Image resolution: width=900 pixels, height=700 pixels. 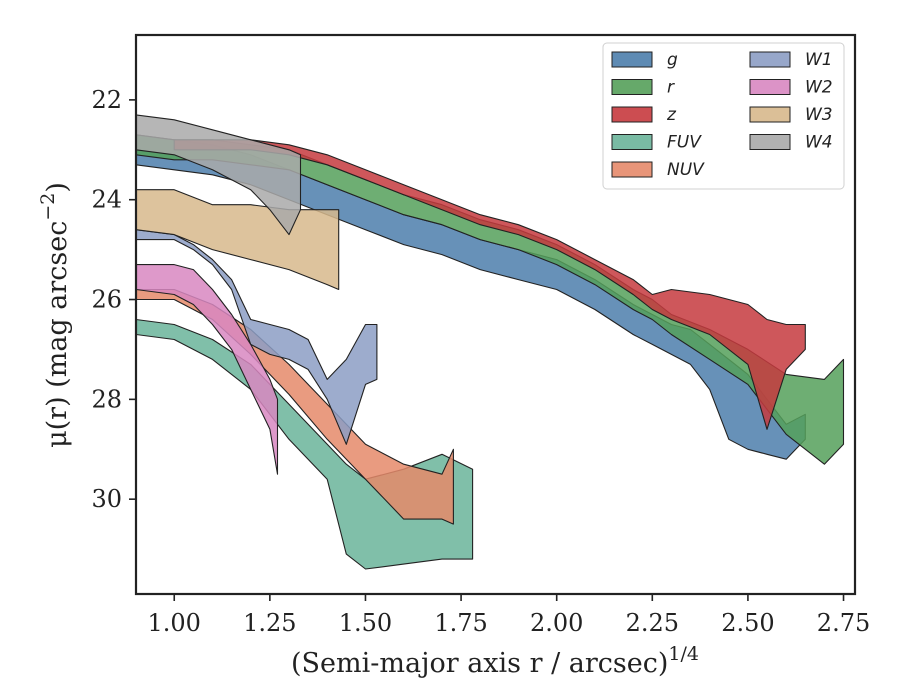 I want to click on band-w4, so click(x=219, y=175).